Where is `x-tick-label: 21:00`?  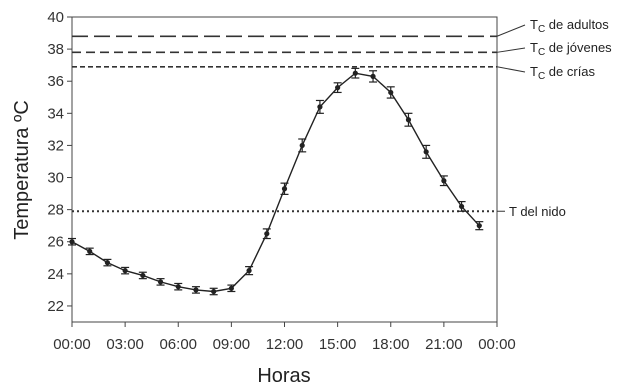 x-tick-label: 21:00 is located at coordinates (444, 344).